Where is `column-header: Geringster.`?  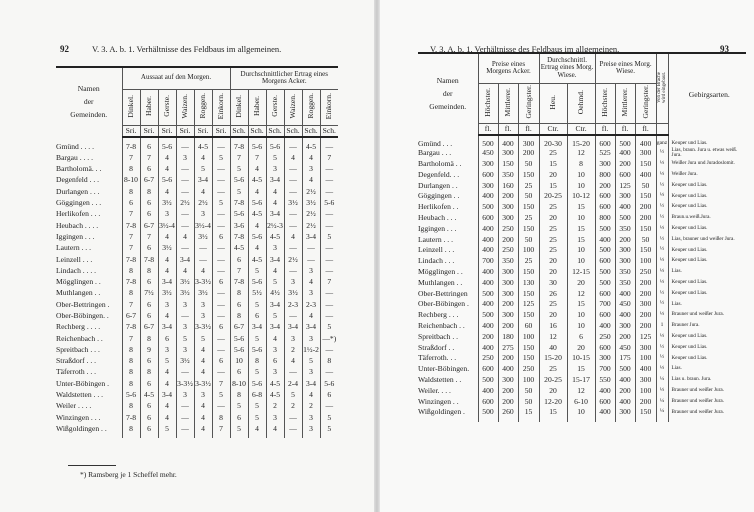 column-header: Geringster. is located at coordinates (528, 103).